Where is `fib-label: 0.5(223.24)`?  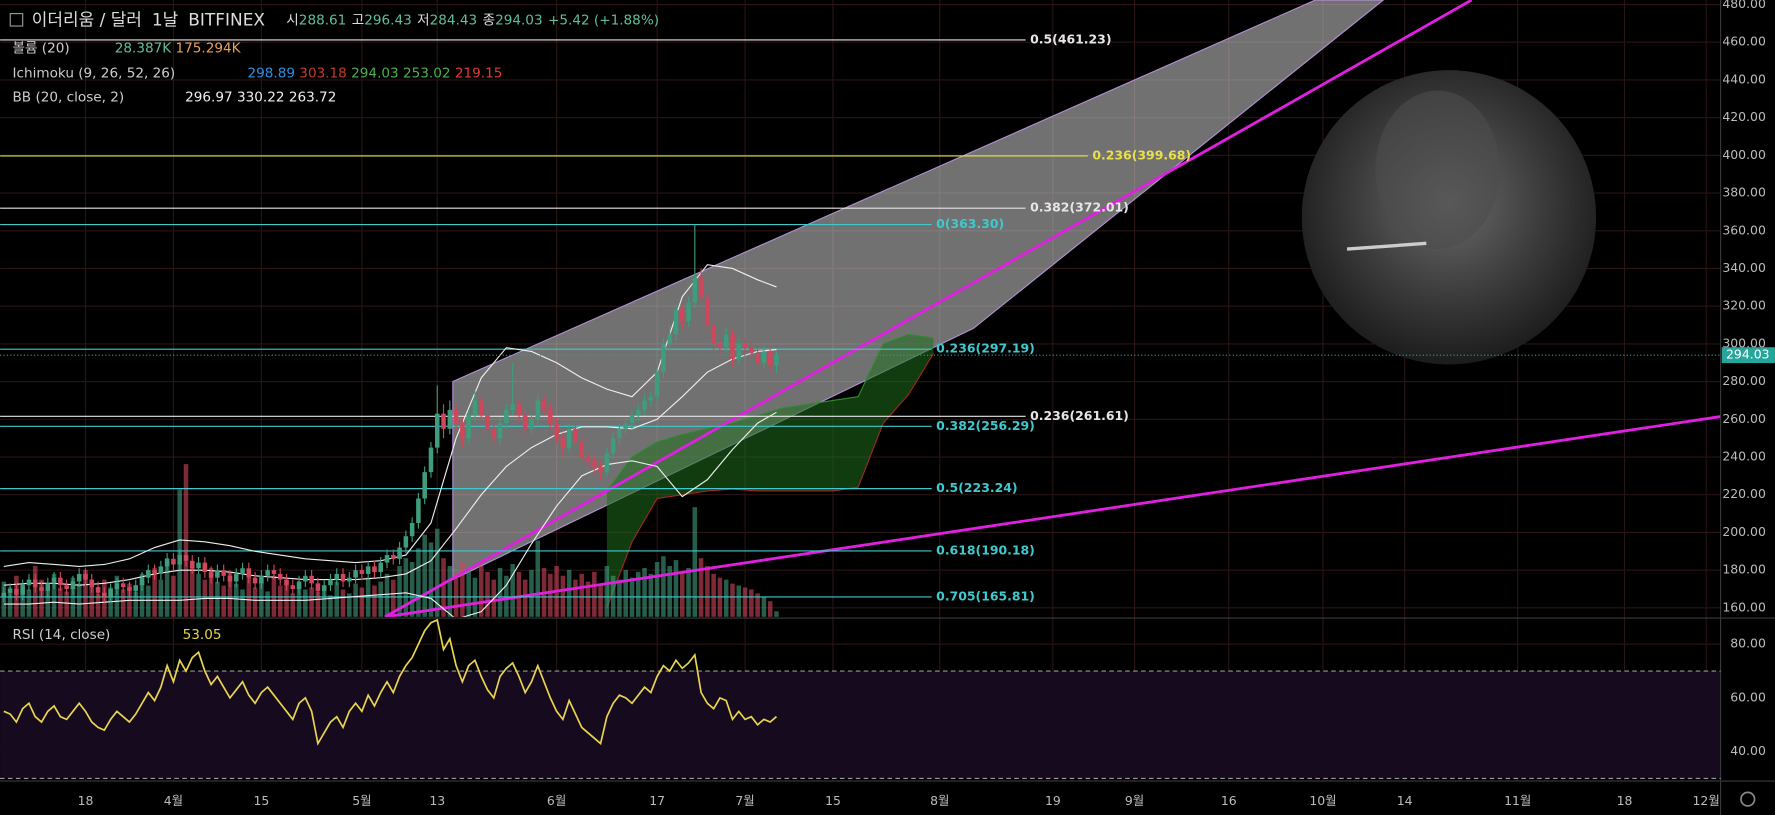 fib-label: 0.5(223.24) is located at coordinates (976, 487).